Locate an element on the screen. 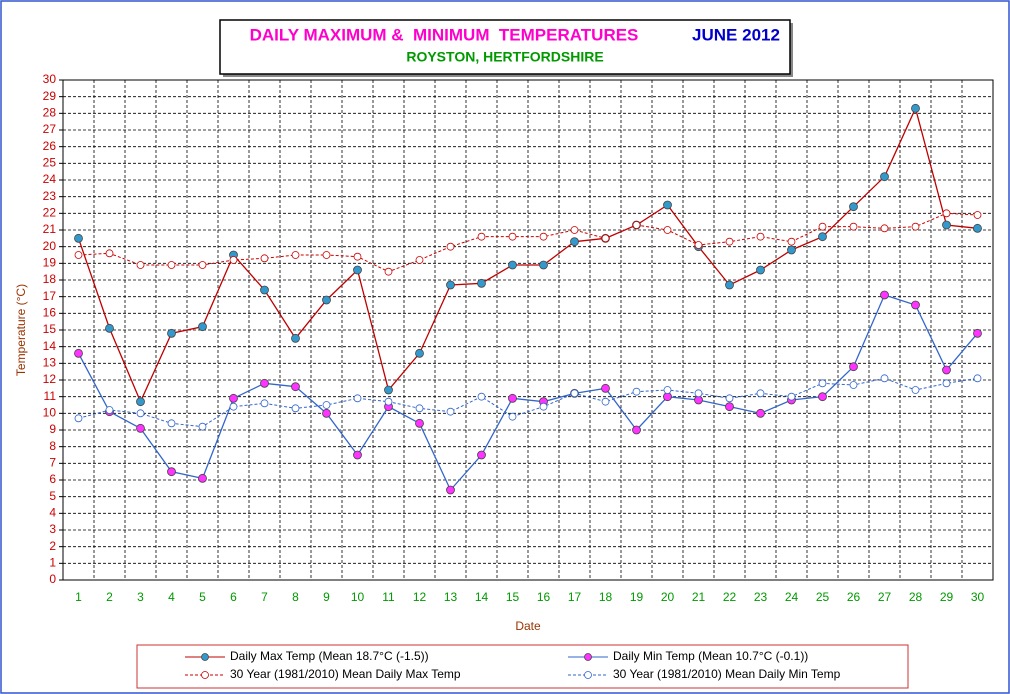 This screenshot has height=694, width=1010. x-tick-label: 23 is located at coordinates (761, 597).